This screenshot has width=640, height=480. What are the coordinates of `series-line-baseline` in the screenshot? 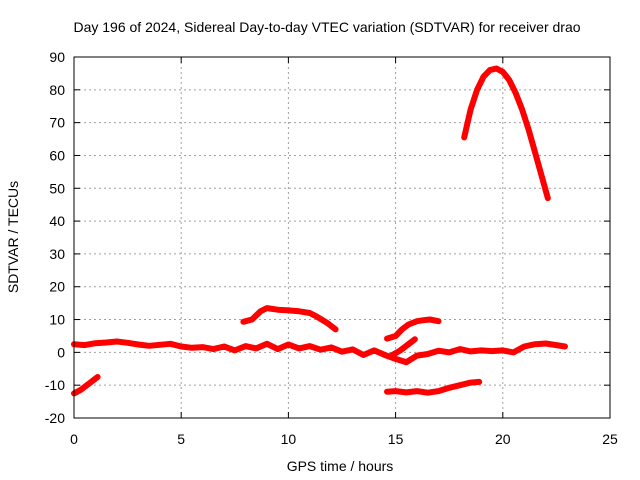 It's located at (319, 352).